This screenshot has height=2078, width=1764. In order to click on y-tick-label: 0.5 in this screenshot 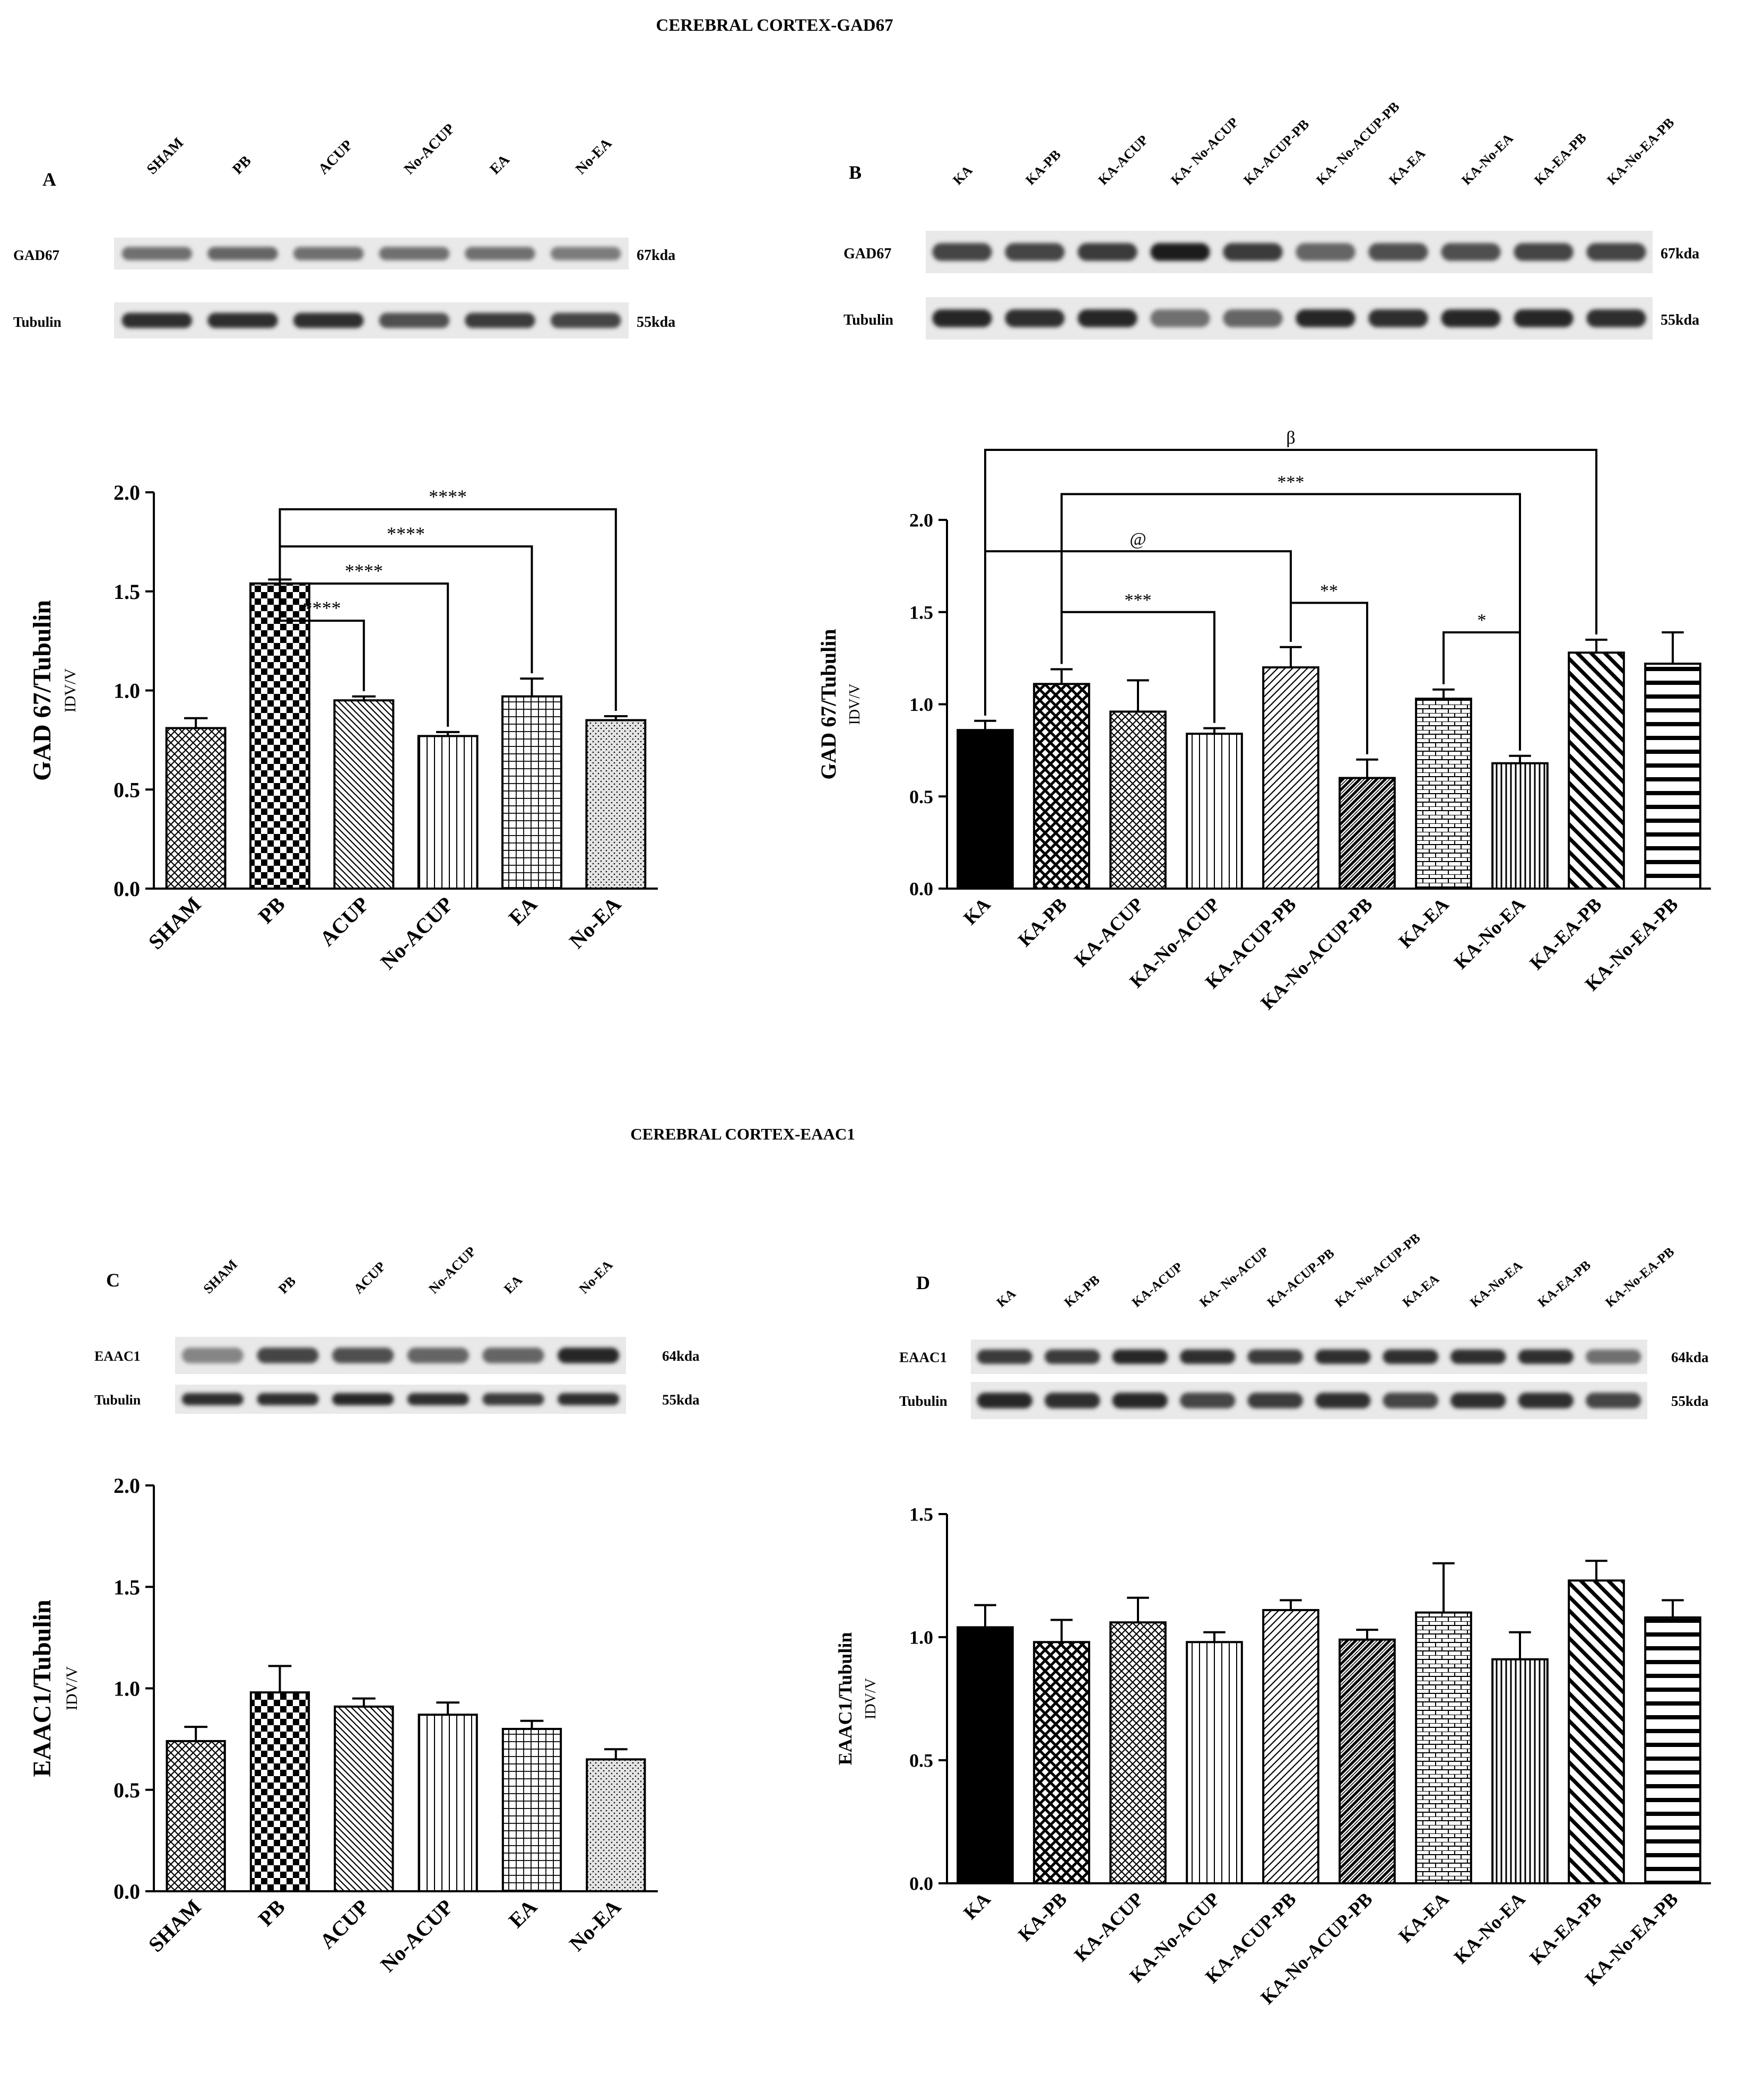, I will do `click(921, 796)`.